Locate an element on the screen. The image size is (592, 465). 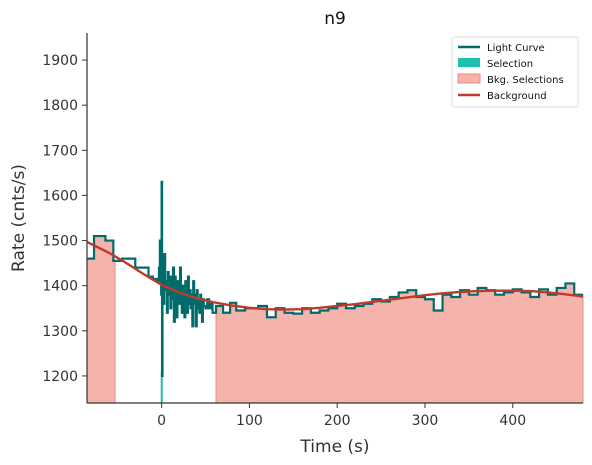
selection-region is located at coordinates (161, 387).